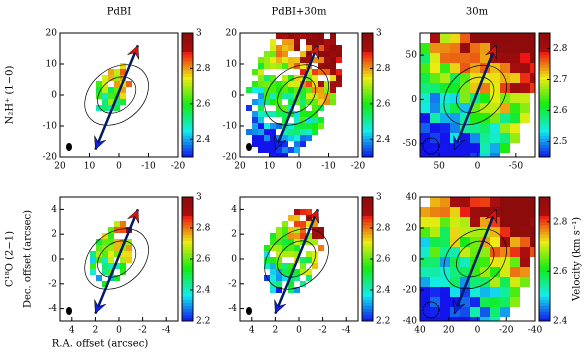  Describe the element at coordinates (203, 229) in the screenshot. I see `colorbar-tick-label: 2.8` at that location.